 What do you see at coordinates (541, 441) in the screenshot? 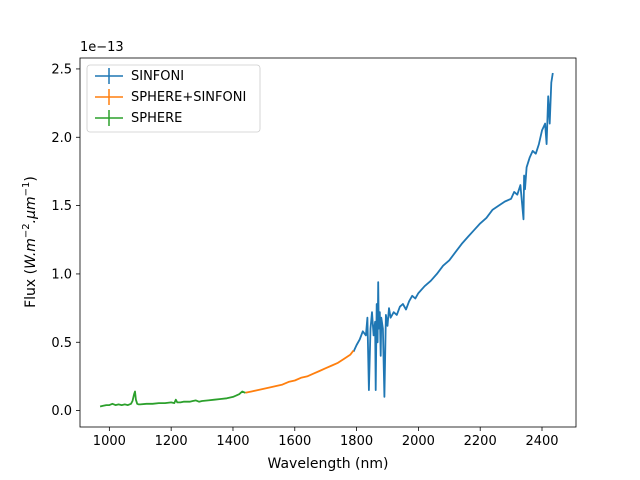
I see `x-tick-label: 2400` at bounding box center [541, 441].